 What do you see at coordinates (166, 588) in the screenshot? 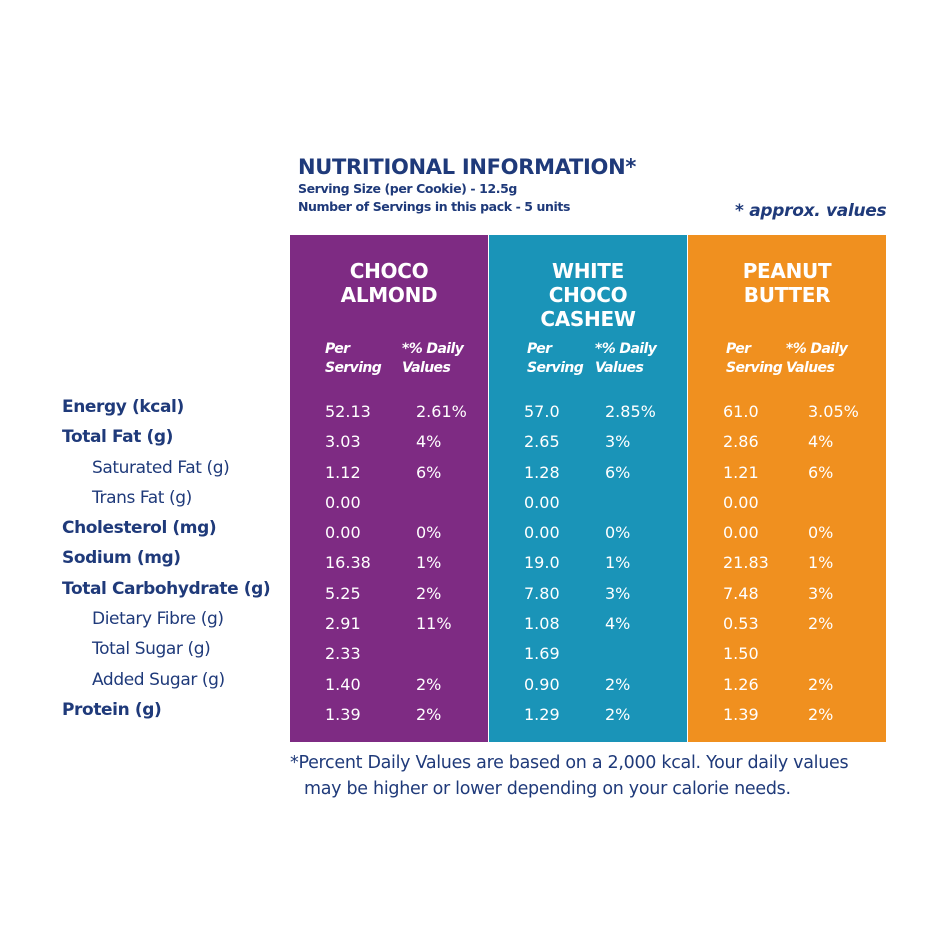
I see `nutrient-label: Total Carbohydrate (g)` at bounding box center [166, 588].